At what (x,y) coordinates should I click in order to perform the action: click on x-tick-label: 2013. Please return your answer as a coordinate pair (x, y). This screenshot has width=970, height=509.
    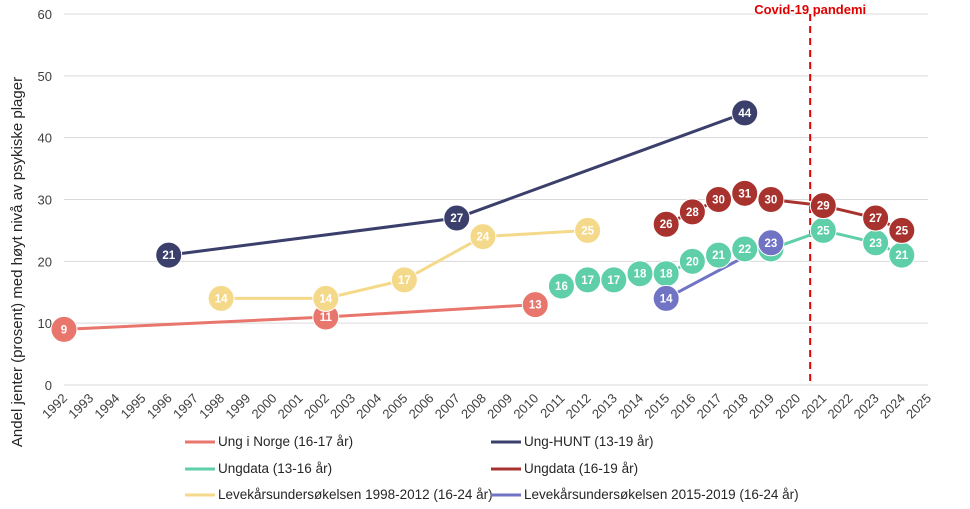
    Looking at the image, I should click on (604, 406).